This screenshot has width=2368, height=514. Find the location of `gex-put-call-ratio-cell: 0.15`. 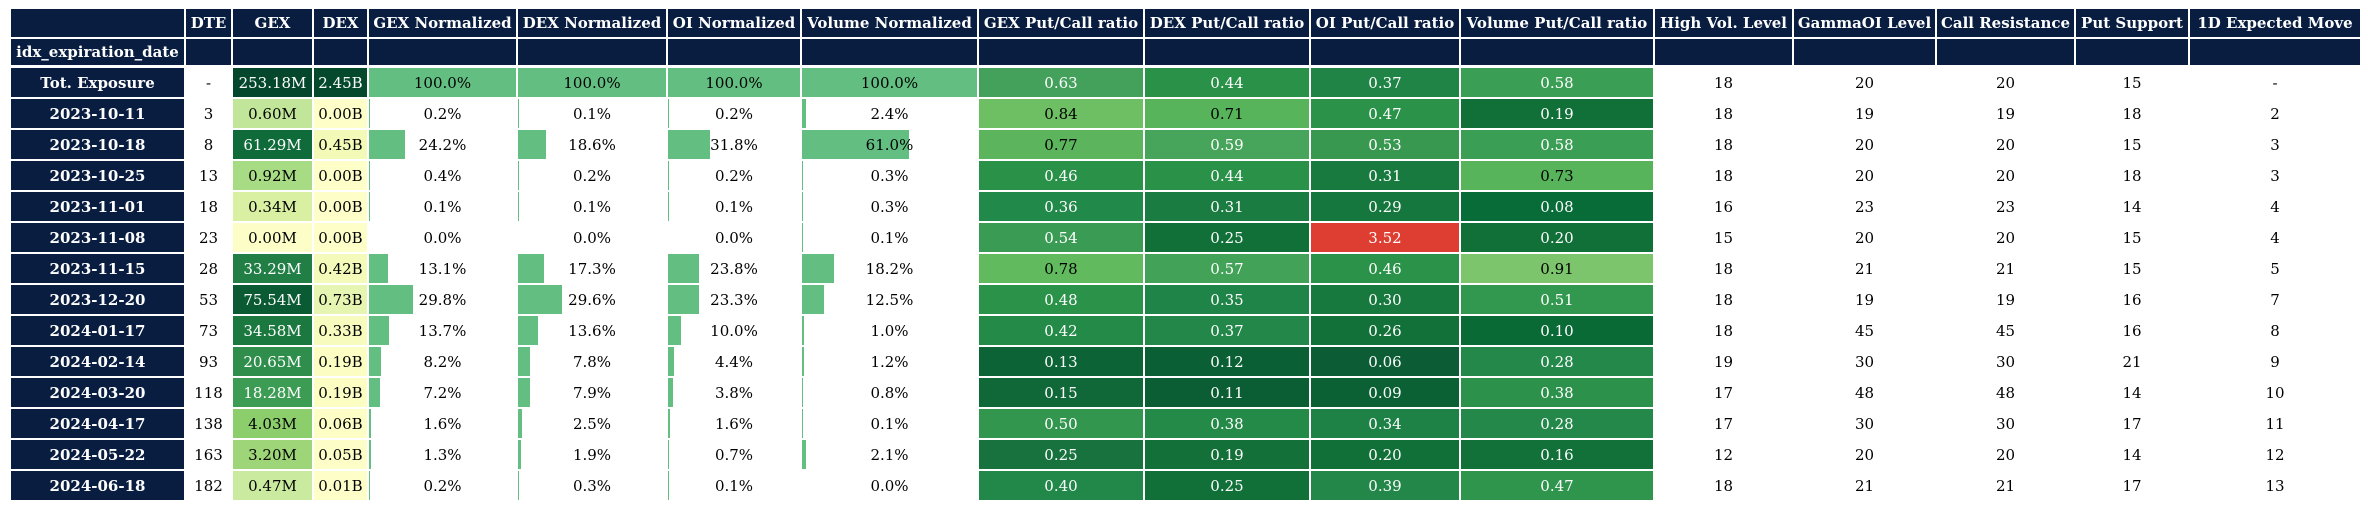

gex-put-call-ratio-cell: 0.15 is located at coordinates (1061, 393).